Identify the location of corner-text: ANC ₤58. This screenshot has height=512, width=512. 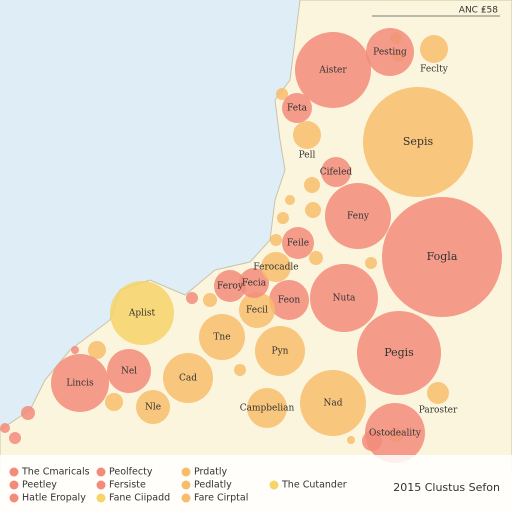
(478, 11).